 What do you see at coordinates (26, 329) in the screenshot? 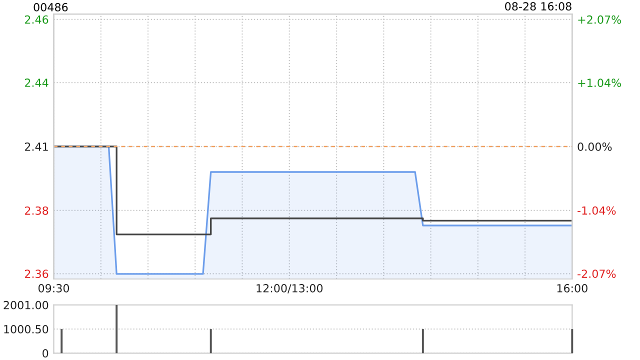
I see `y-tick-label: 1000.50` at bounding box center [26, 329].